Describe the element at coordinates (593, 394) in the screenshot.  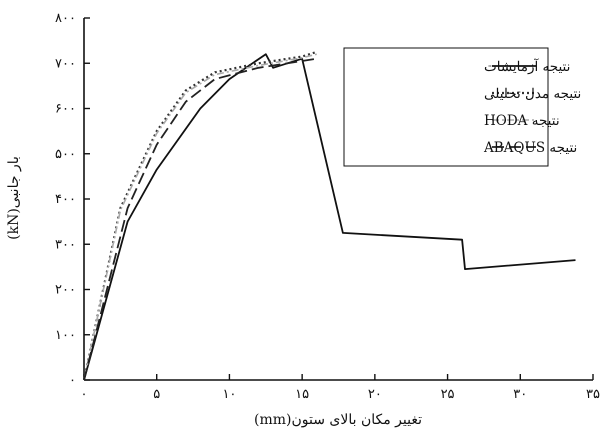
I see `x-tick-label: ۳۵` at that location.